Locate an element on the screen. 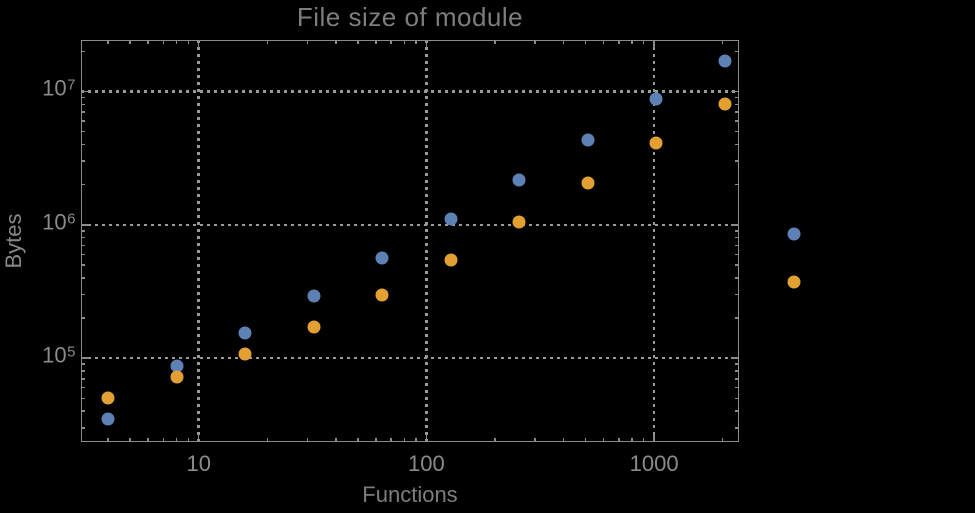  x-tick-label: 100 is located at coordinates (426, 463).